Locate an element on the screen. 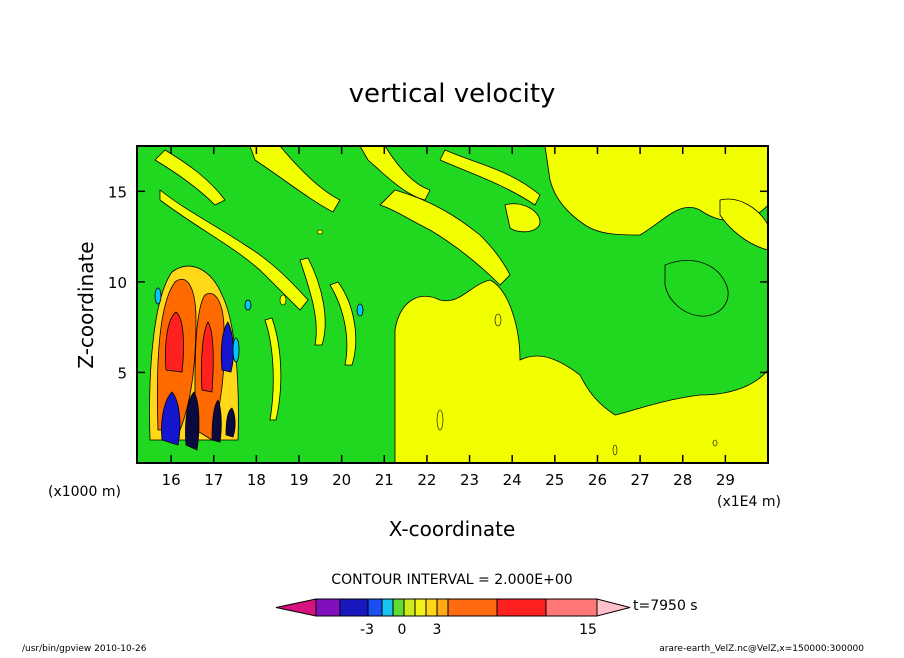  yellow-patch-topmid is located at coordinates (522, 218).